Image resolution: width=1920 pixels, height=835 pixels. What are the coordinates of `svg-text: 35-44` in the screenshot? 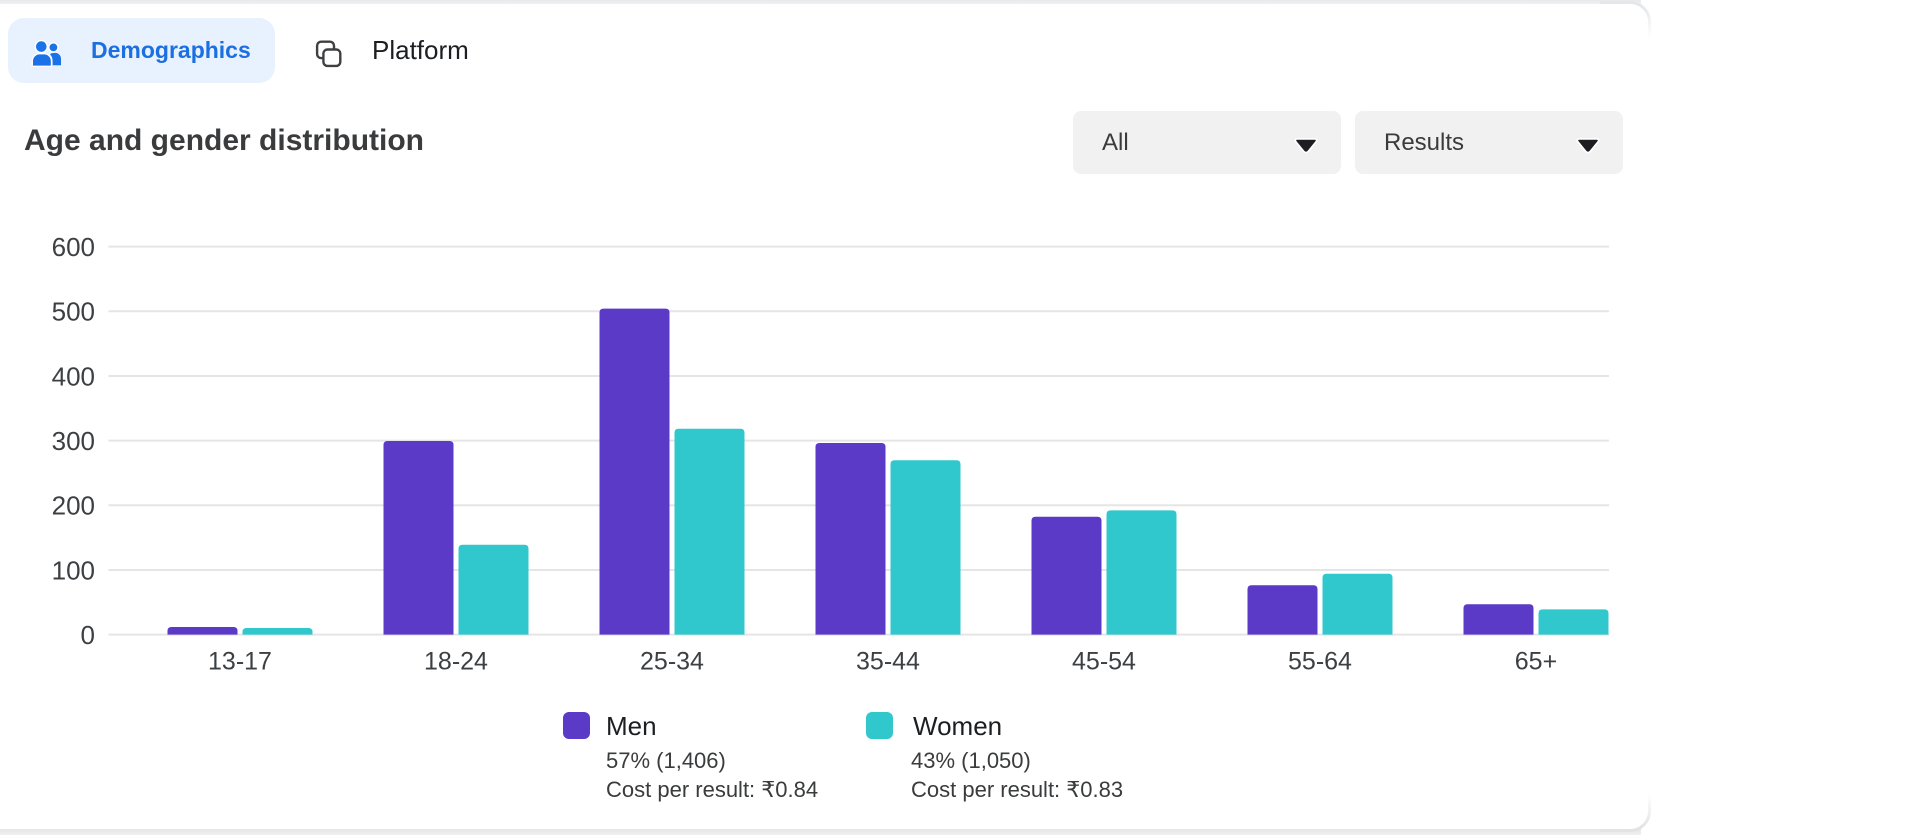 It's located at (888, 662).